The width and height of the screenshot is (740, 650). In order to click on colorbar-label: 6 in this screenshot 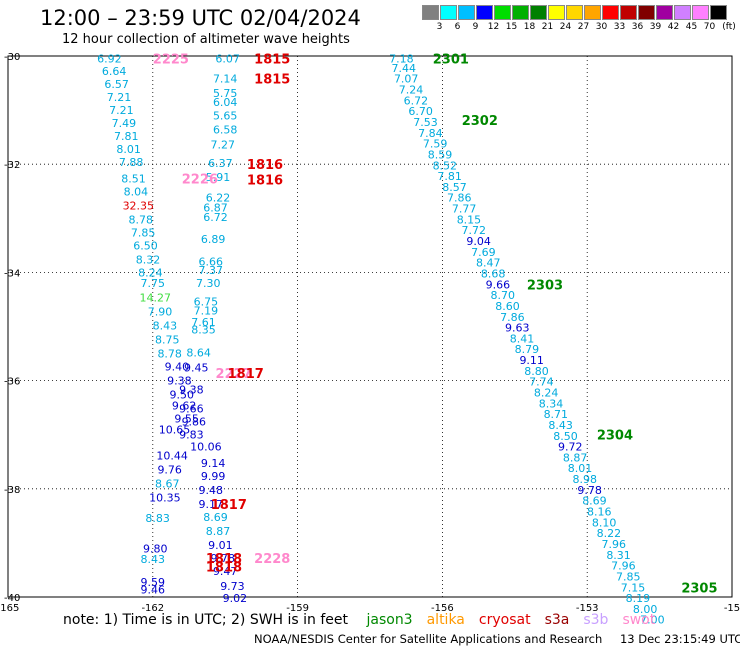, I will do `click(457, 27)`.